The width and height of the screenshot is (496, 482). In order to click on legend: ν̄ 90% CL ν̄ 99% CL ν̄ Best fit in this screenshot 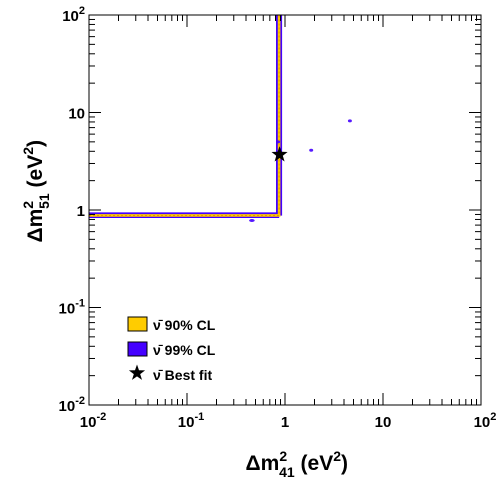, I will do `click(171, 349)`.